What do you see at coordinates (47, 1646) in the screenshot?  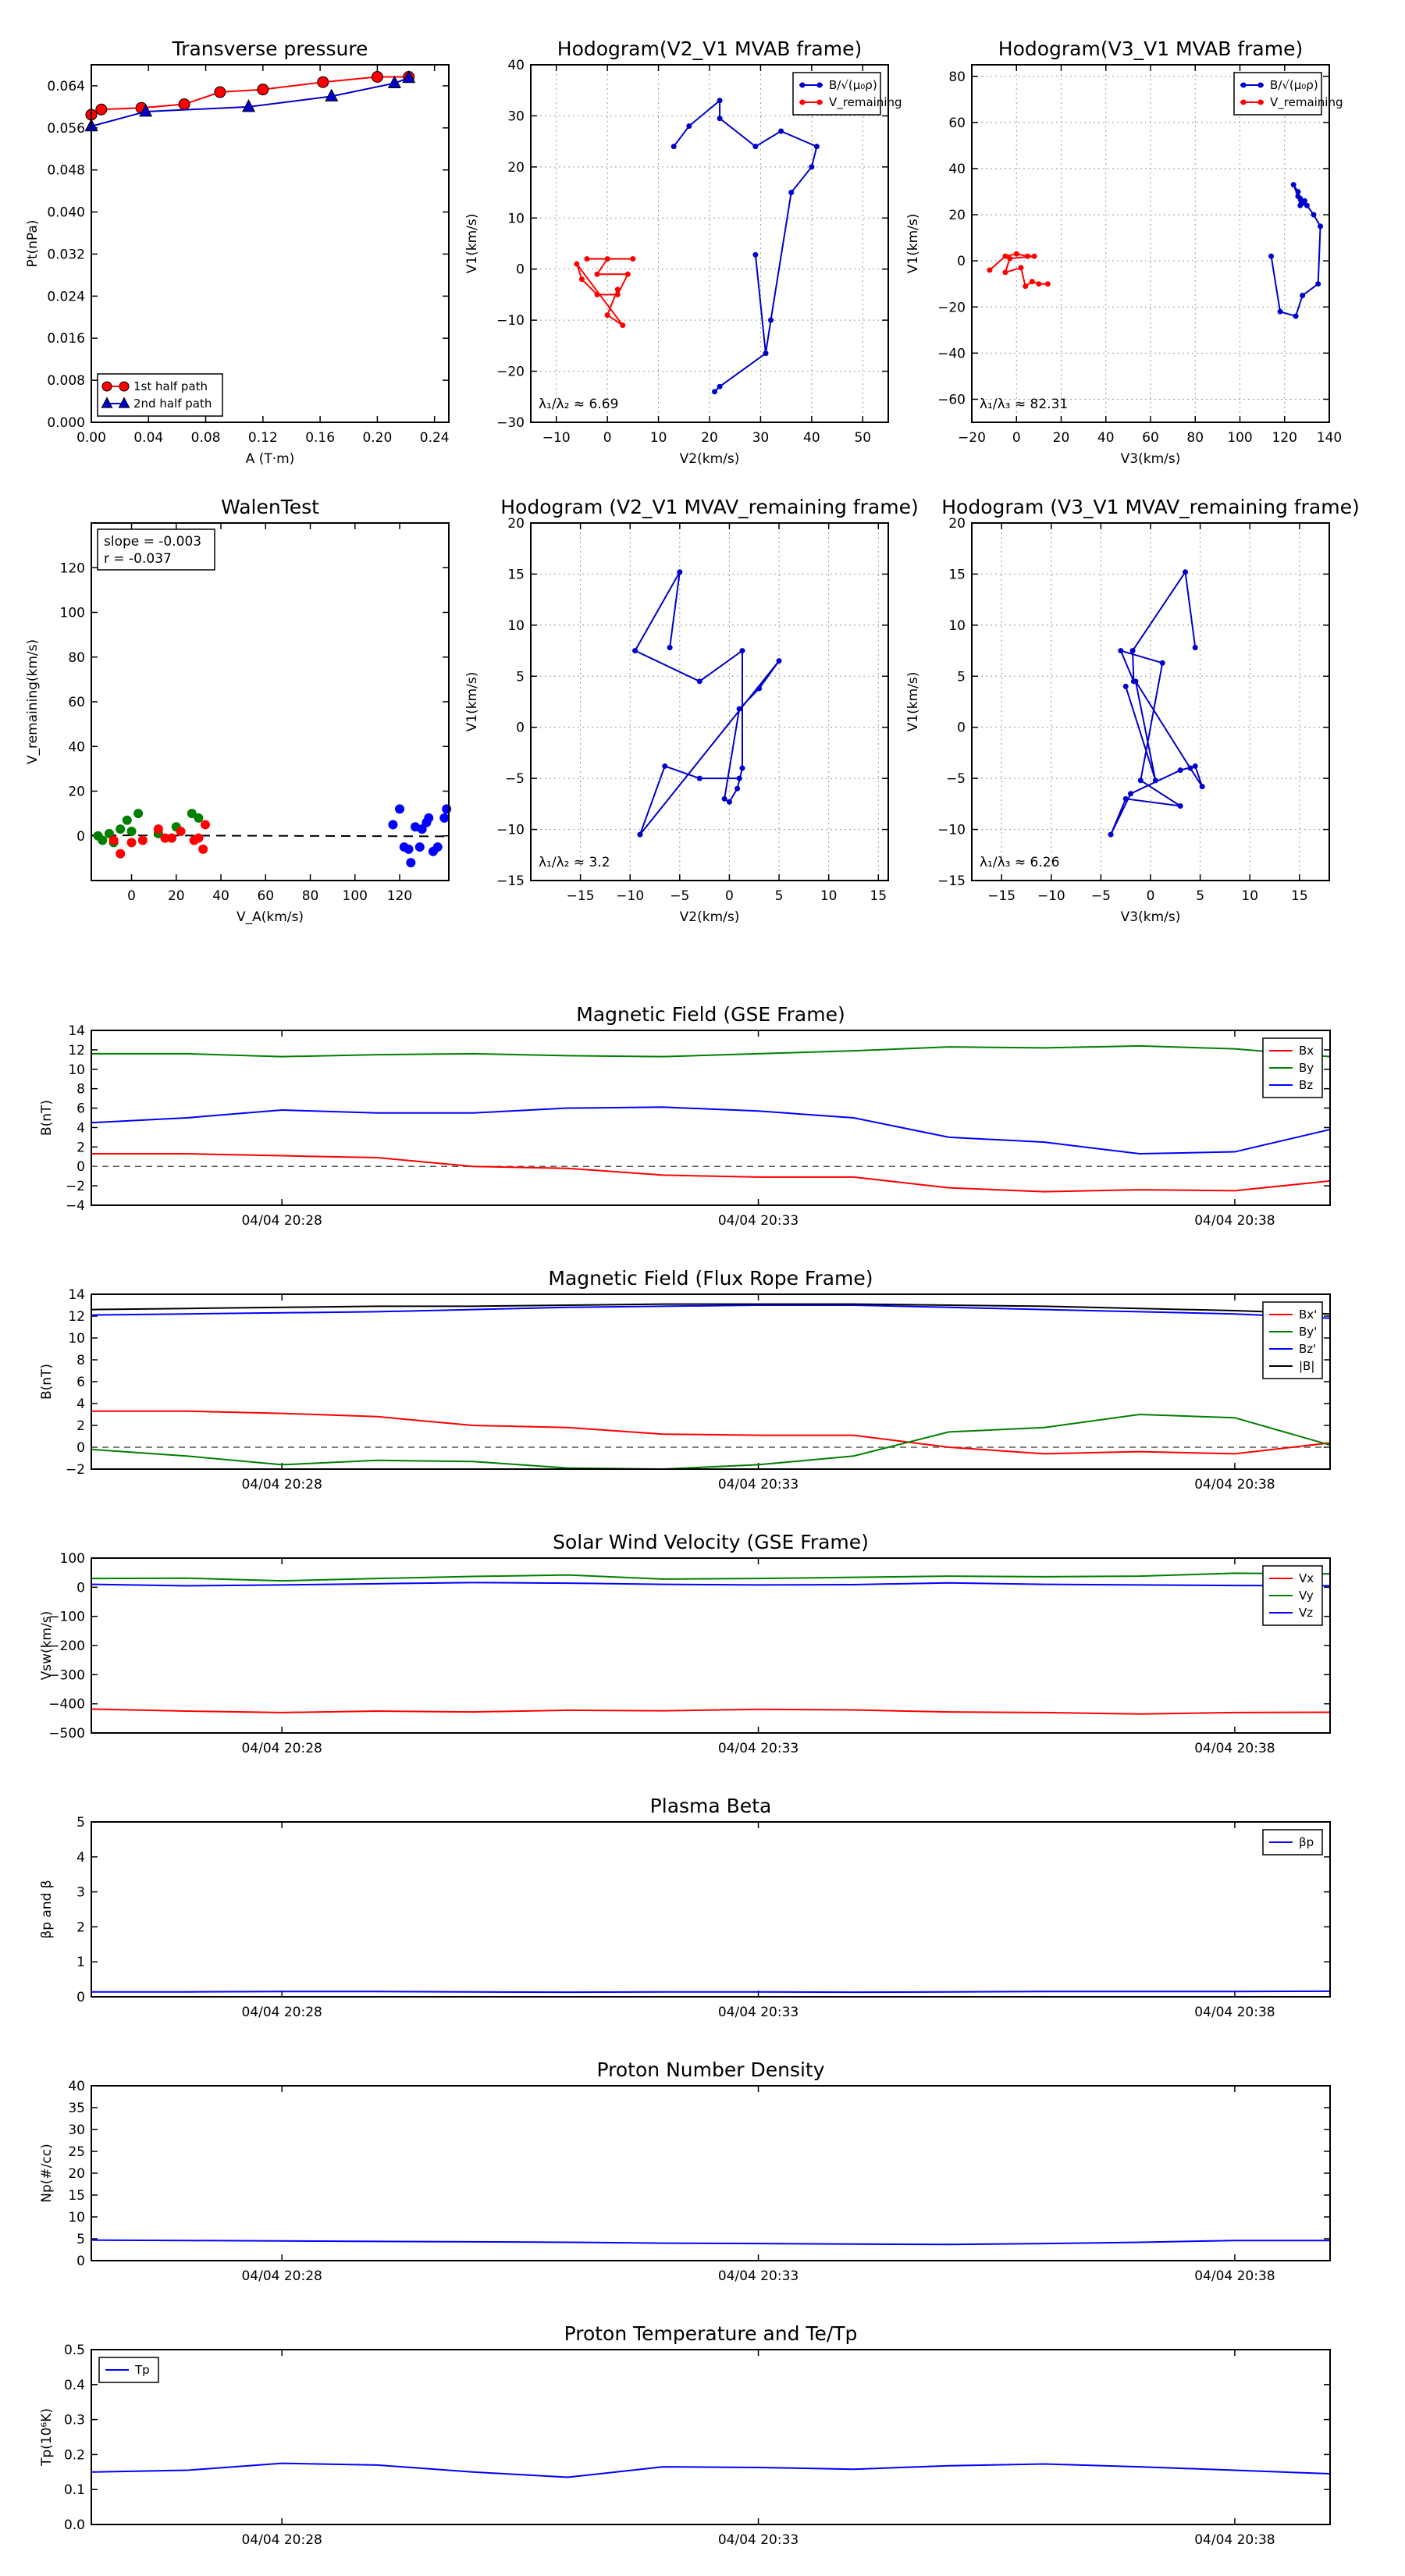 I see `y-axis-label: Vsw(km/s)` at bounding box center [47, 1646].